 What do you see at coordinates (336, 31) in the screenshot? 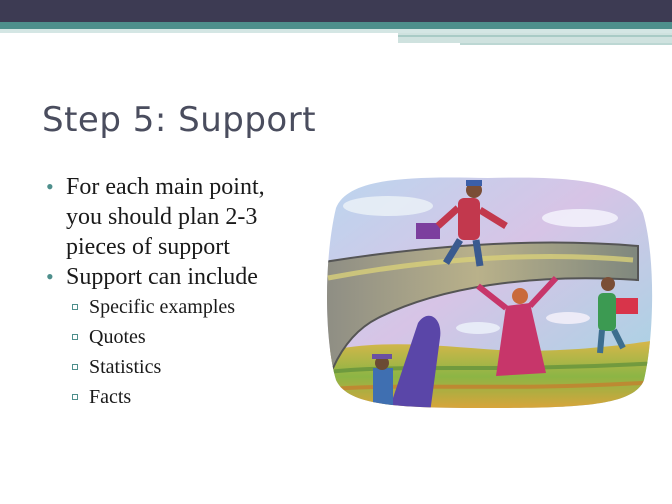
I see `header-light-band` at bounding box center [336, 31].